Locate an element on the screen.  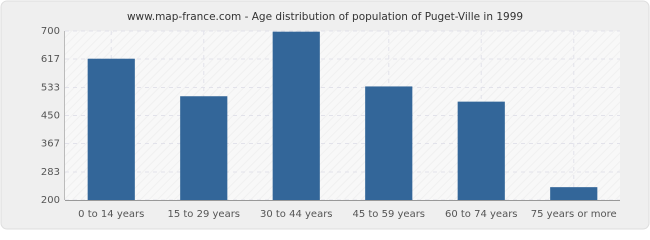
x-tick-label: 45 to 59 years is located at coordinates (388, 214).